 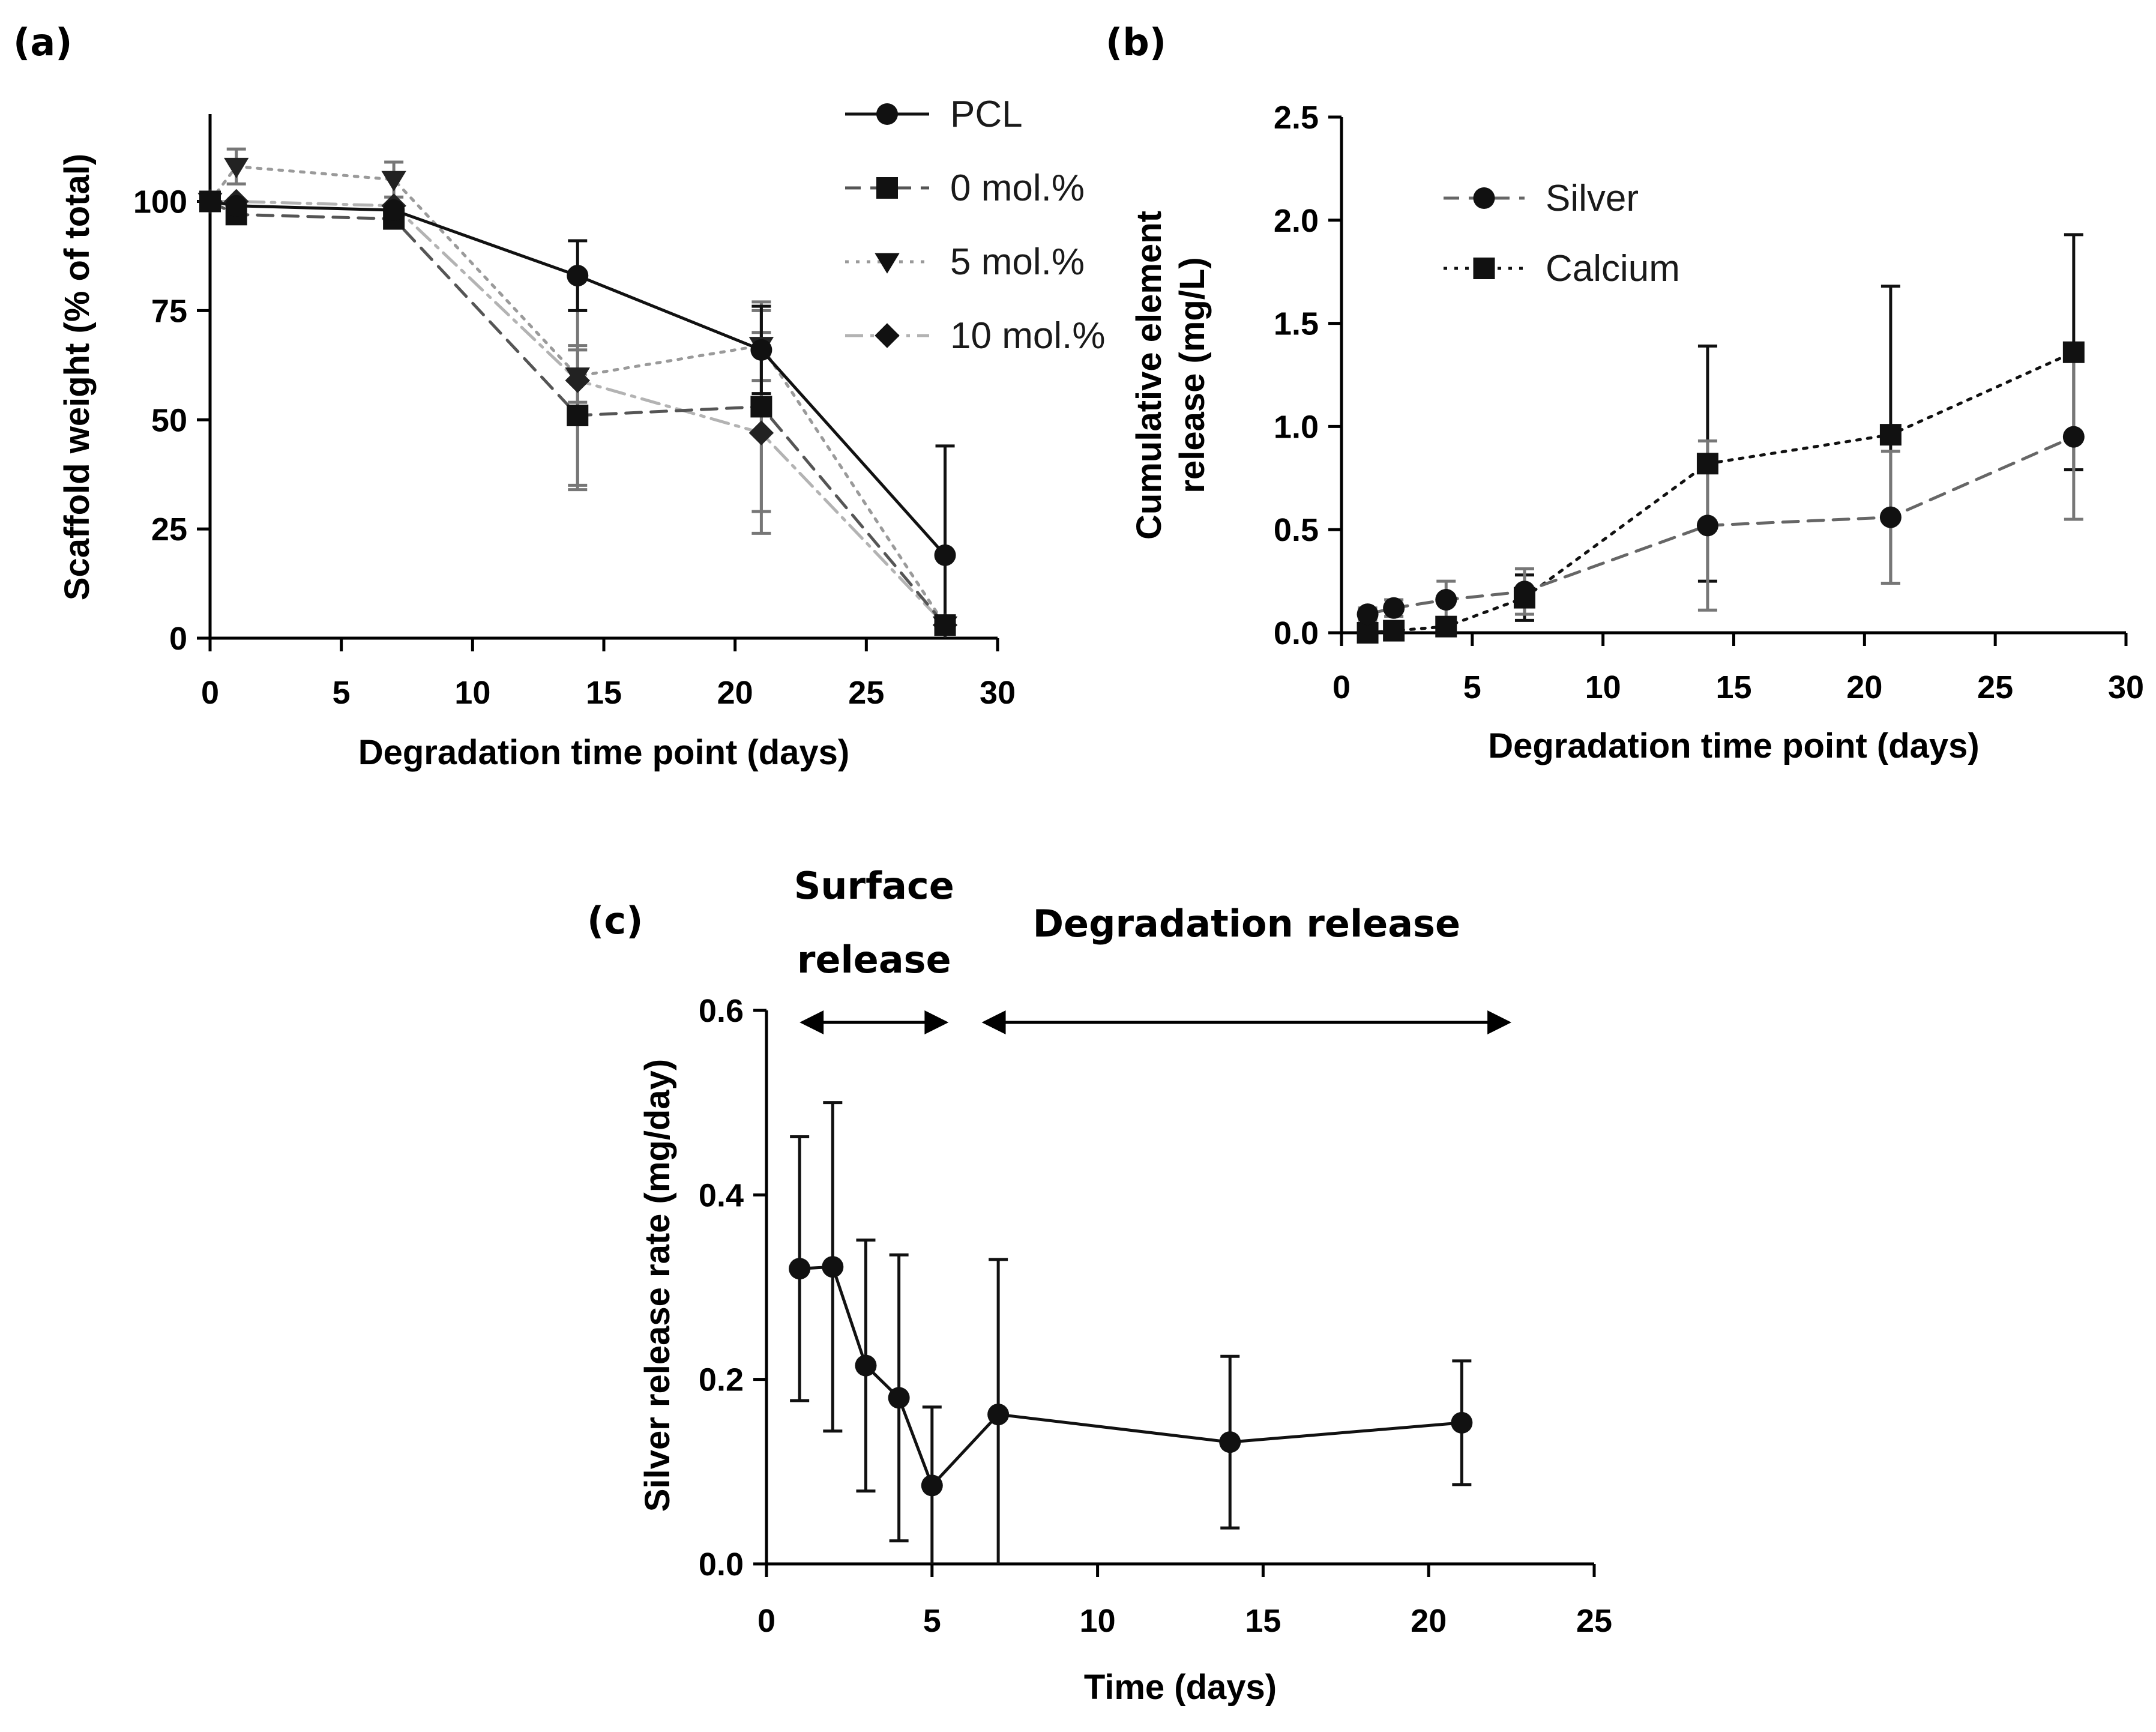 I want to click on annotation-arrowhead-left, so click(x=993, y=1022).